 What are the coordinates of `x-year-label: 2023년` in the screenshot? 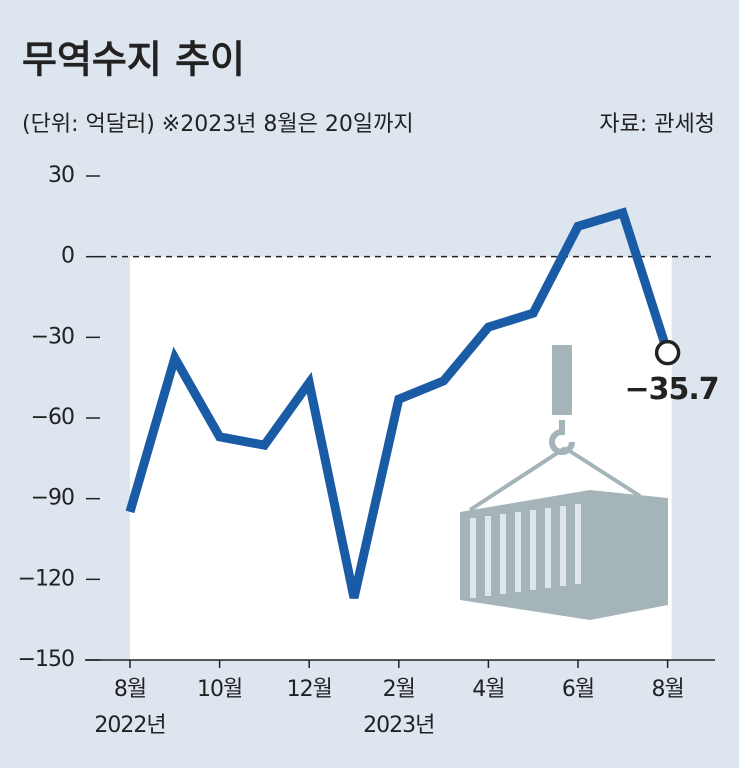 It's located at (398, 725).